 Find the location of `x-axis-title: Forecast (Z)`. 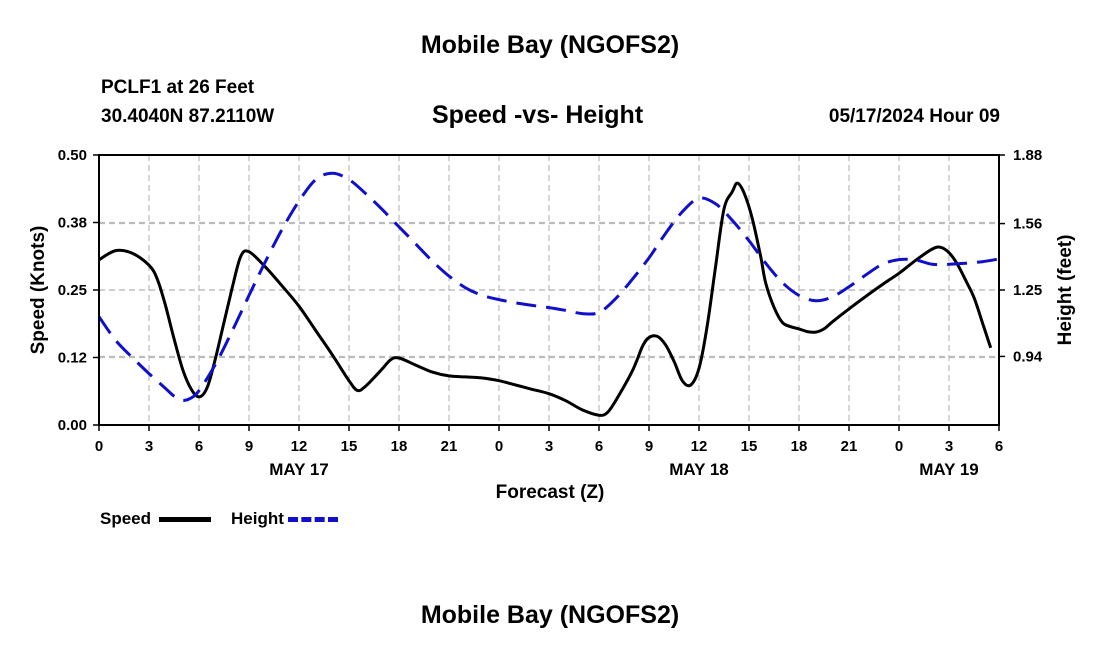

x-axis-title: Forecast (Z) is located at coordinates (550, 492).